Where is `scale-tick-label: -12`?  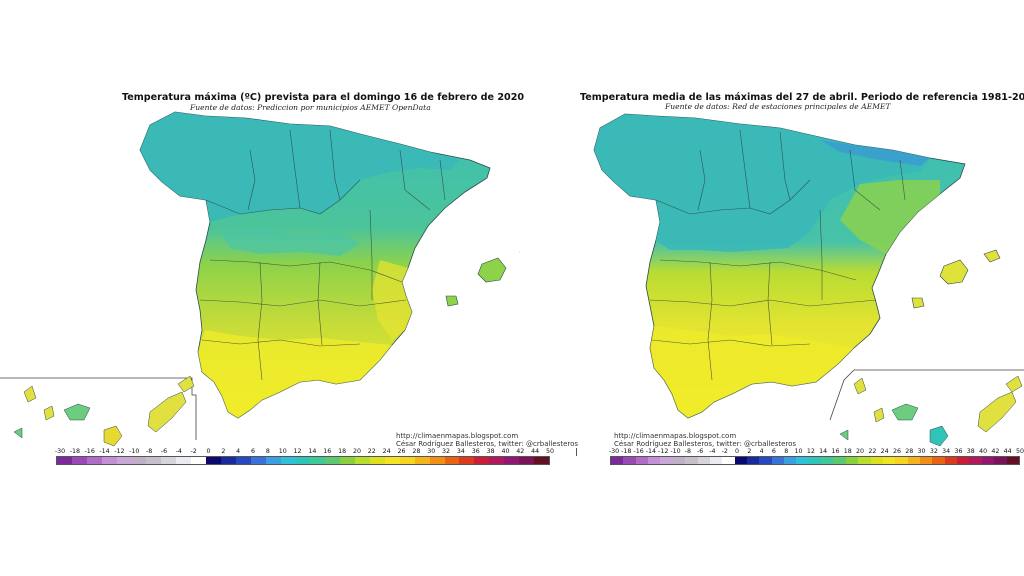
scale-tick-label: -12 is located at coordinates (663, 451).